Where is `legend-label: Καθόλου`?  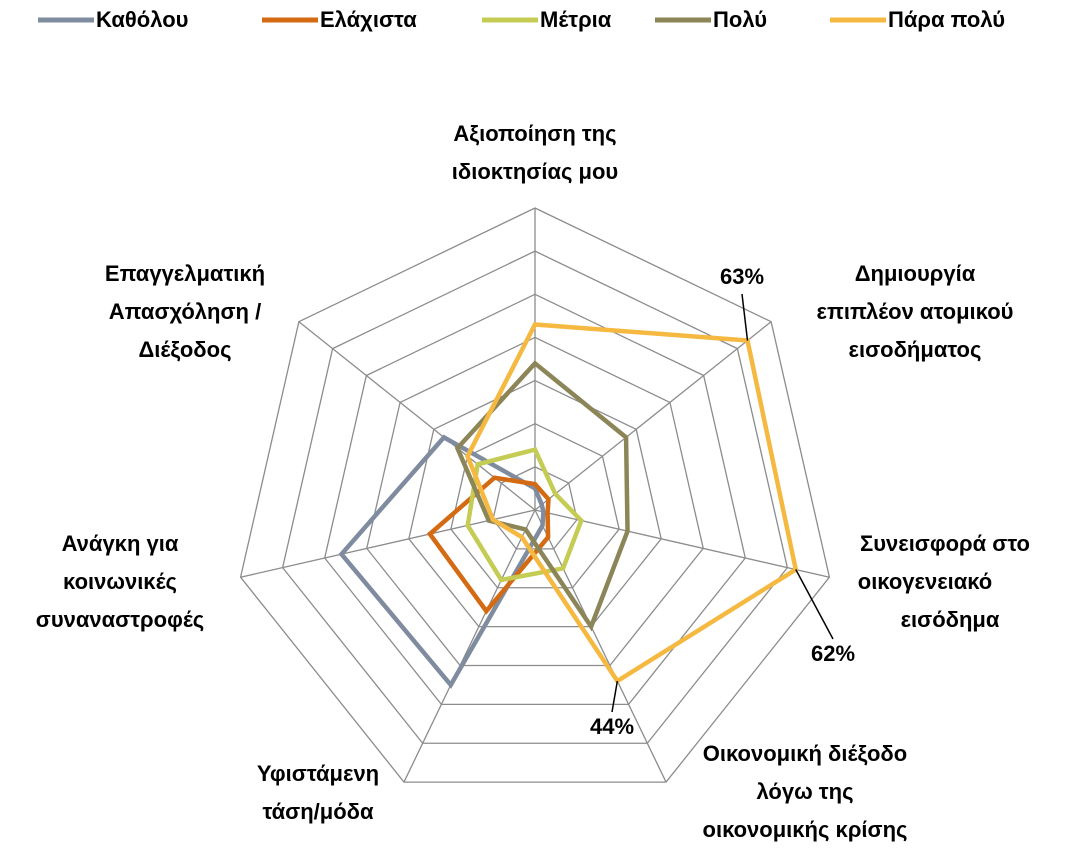
legend-label: Καθόλου is located at coordinates (142, 19).